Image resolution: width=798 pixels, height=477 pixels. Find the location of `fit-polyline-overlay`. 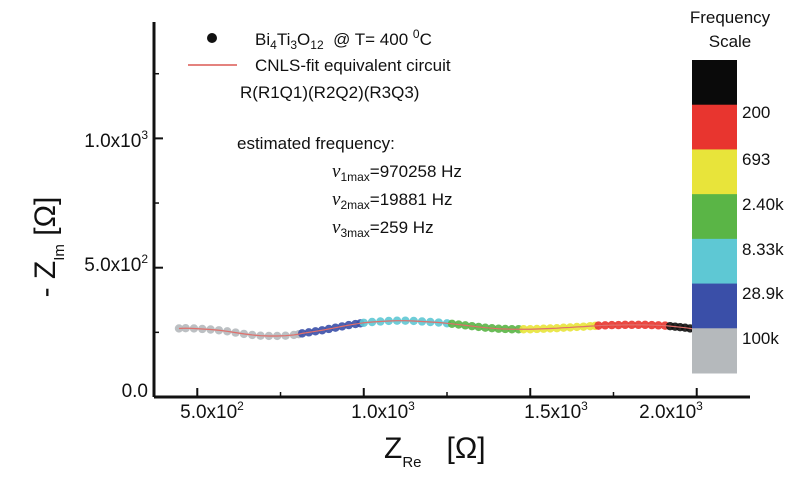

fit-polyline-overlay is located at coordinates (447, 328).